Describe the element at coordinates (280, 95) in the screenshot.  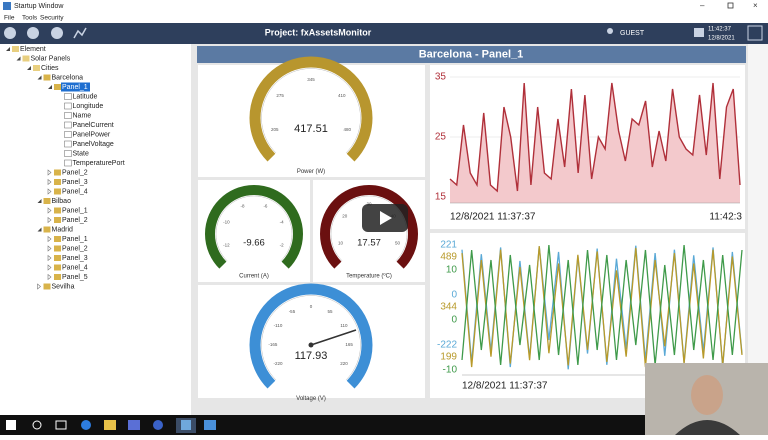
I see `gauge-tick-label: 275` at that location.